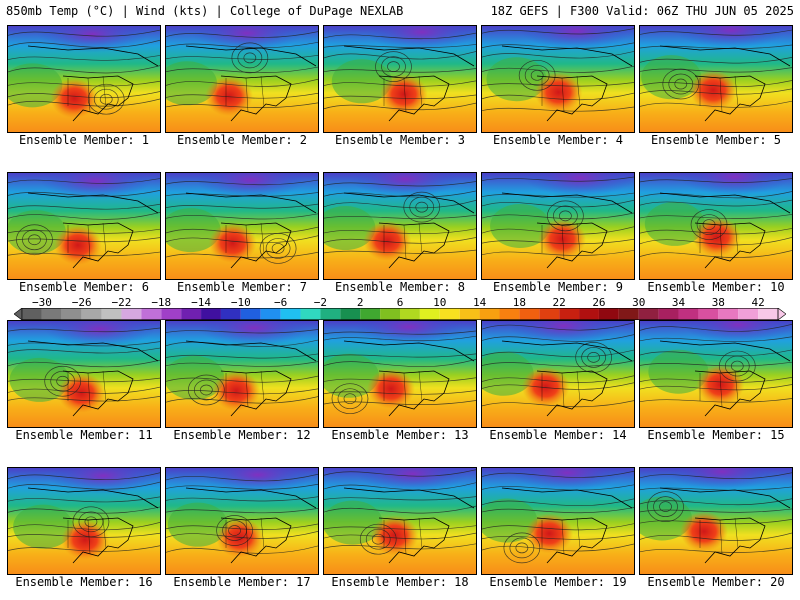  What do you see at coordinates (558, 582) in the screenshot?
I see `ensemble-member-label: Ensemble Member: 19` at bounding box center [558, 582].